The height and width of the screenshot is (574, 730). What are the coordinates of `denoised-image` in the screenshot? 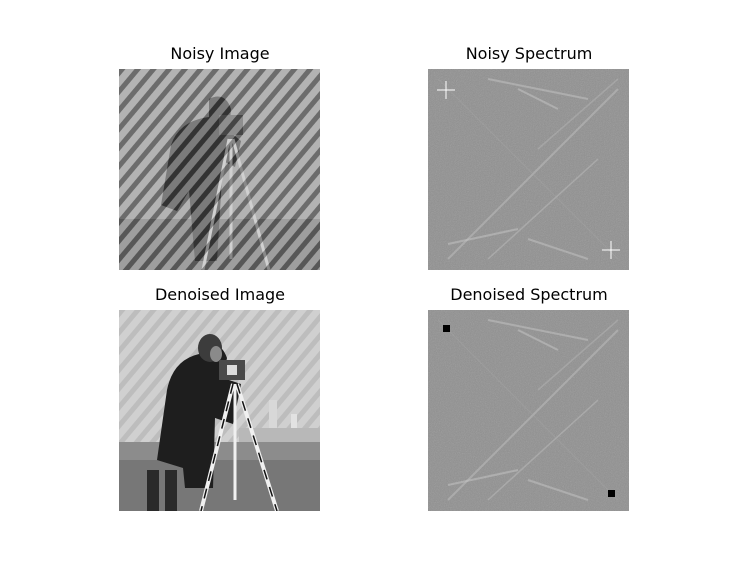 It's located at (219, 410).